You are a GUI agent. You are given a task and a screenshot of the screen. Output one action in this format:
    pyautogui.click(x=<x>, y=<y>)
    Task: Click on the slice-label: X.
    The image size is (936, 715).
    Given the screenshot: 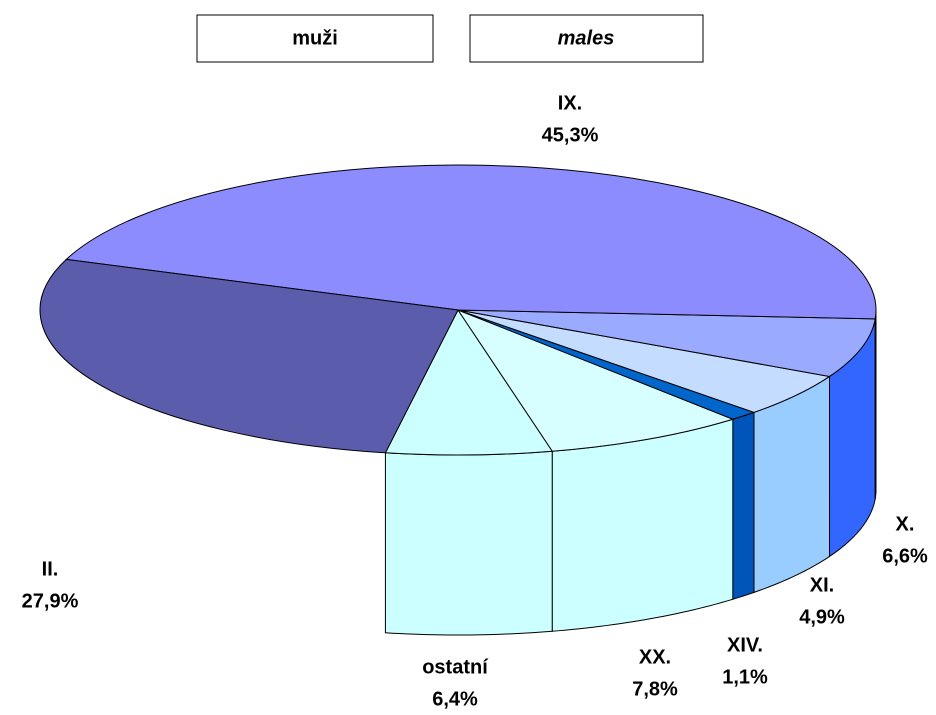 What is the action you would take?
    pyautogui.click(x=905, y=524)
    